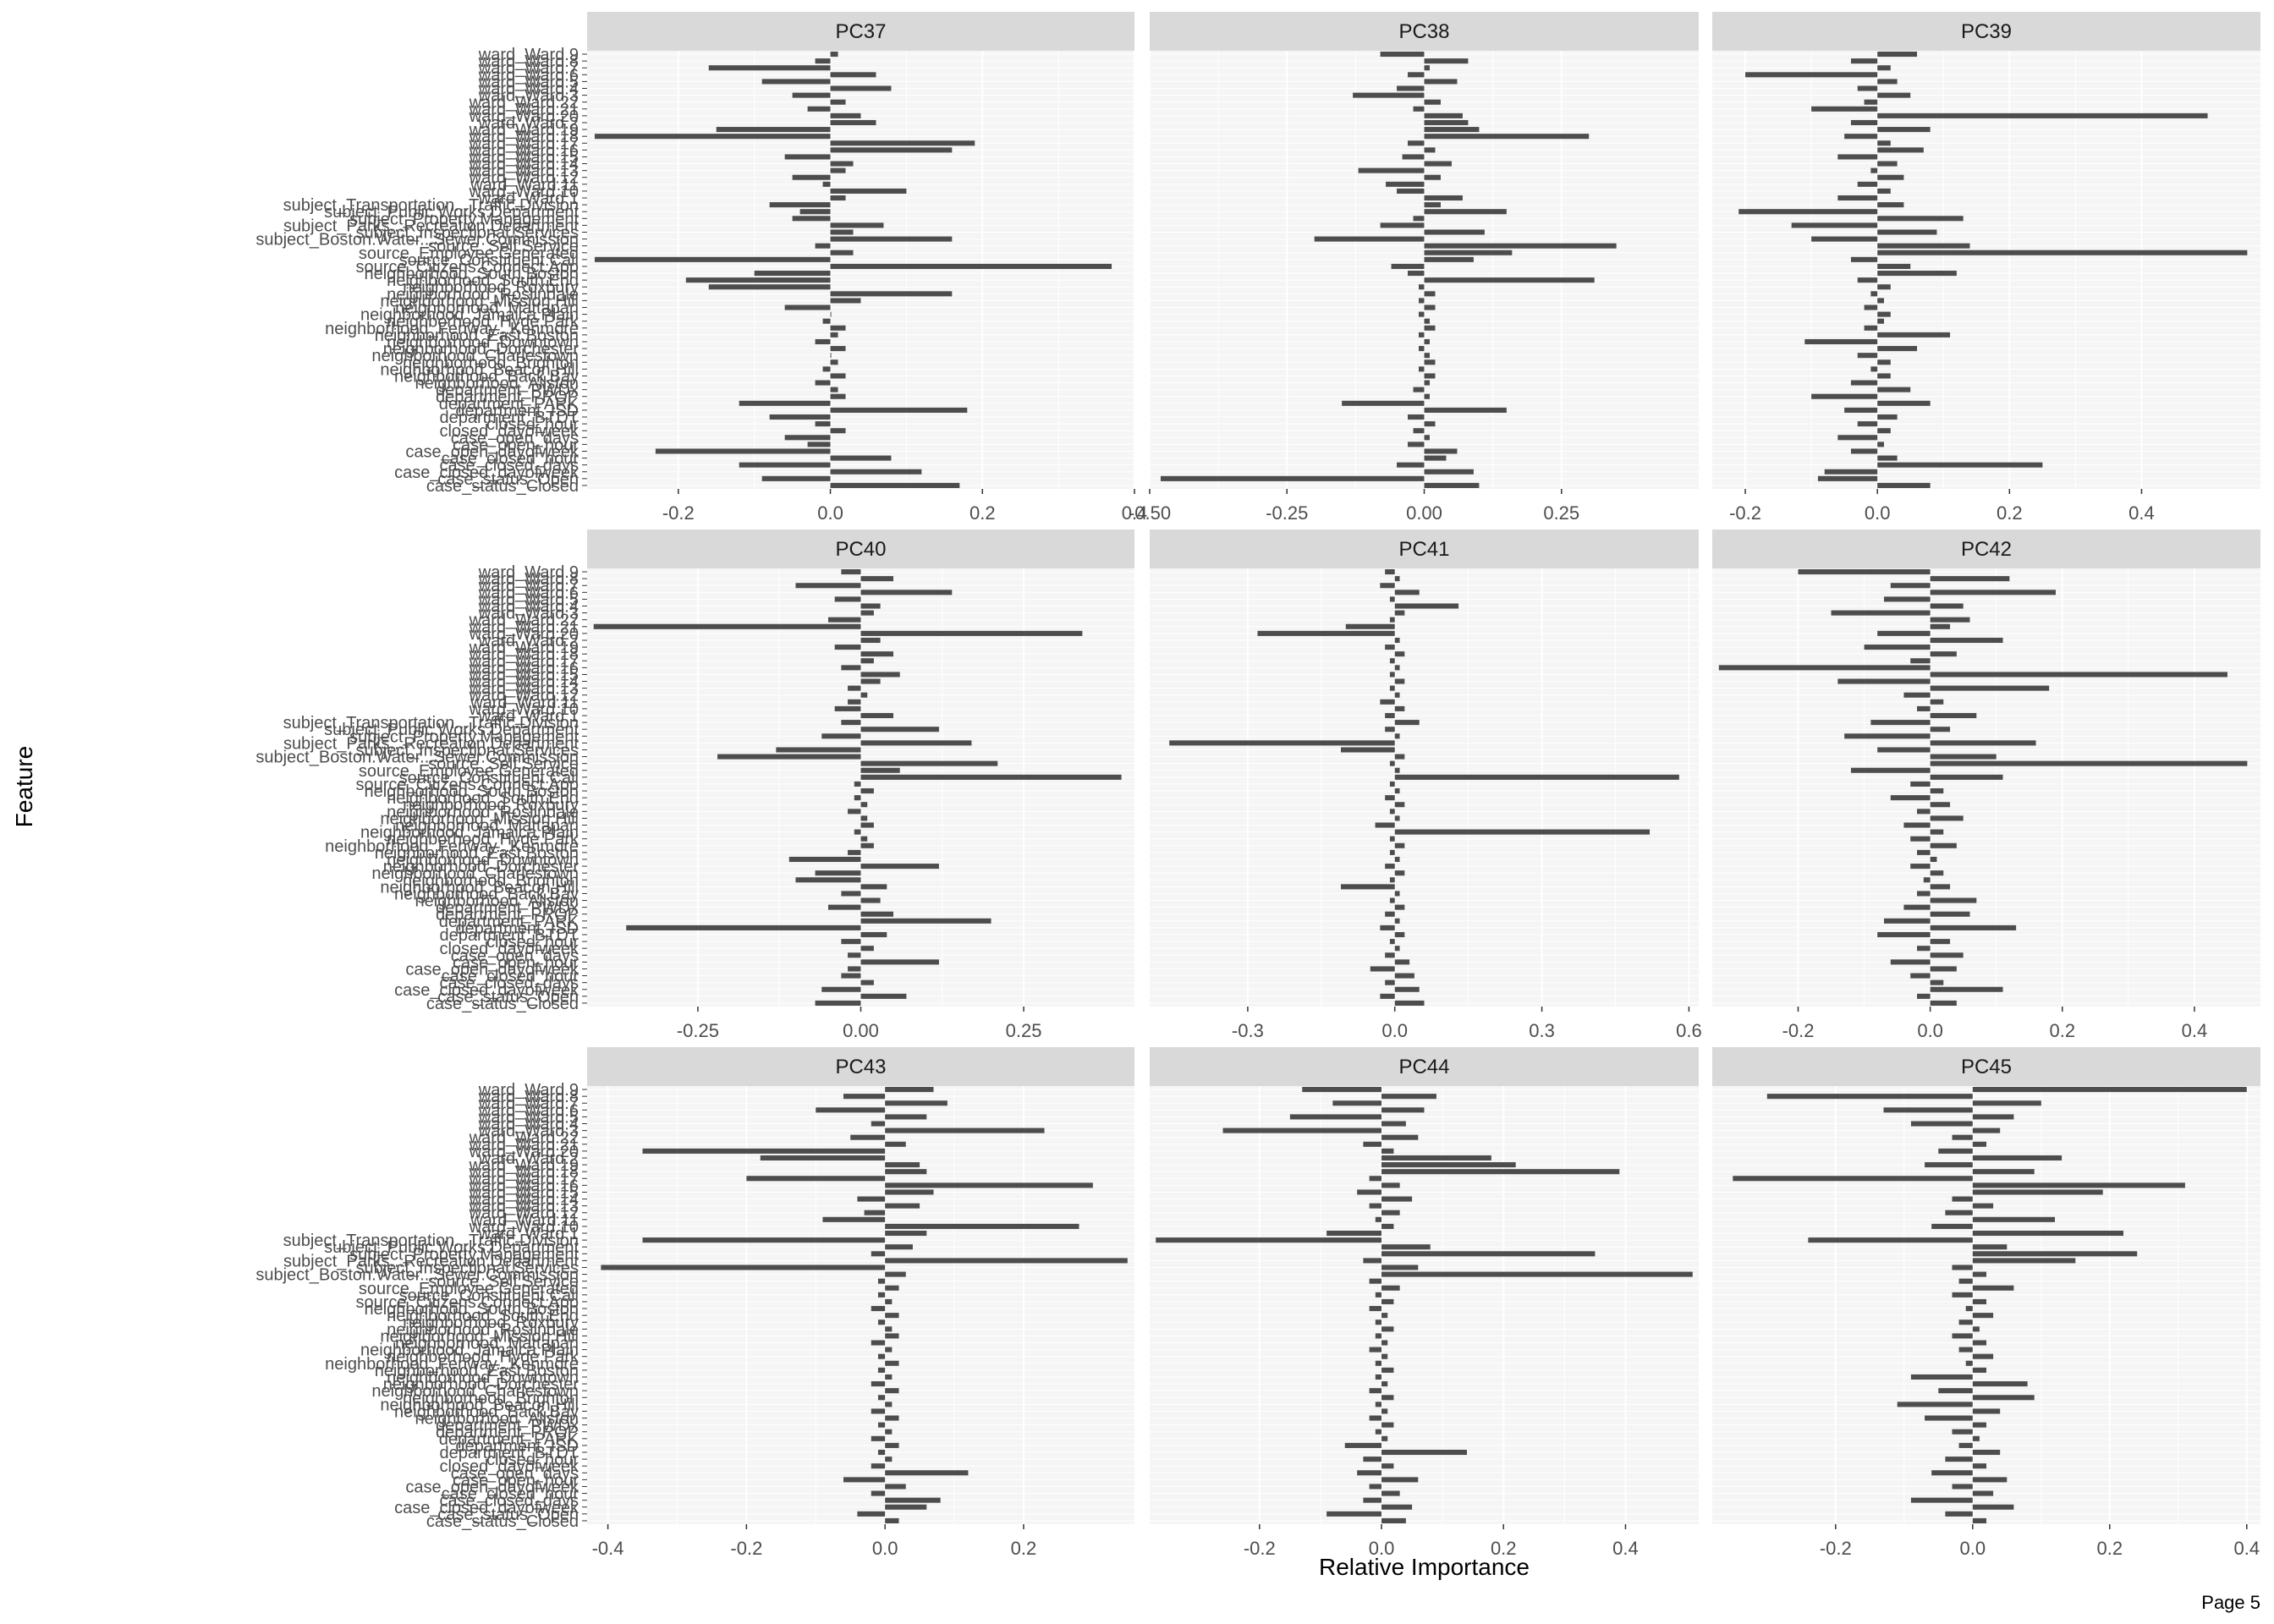 The height and width of the screenshot is (1624, 2274). Describe the element at coordinates (491, 363) in the screenshot. I see `y-tick-label: neighborhood_Brighton` at that location.